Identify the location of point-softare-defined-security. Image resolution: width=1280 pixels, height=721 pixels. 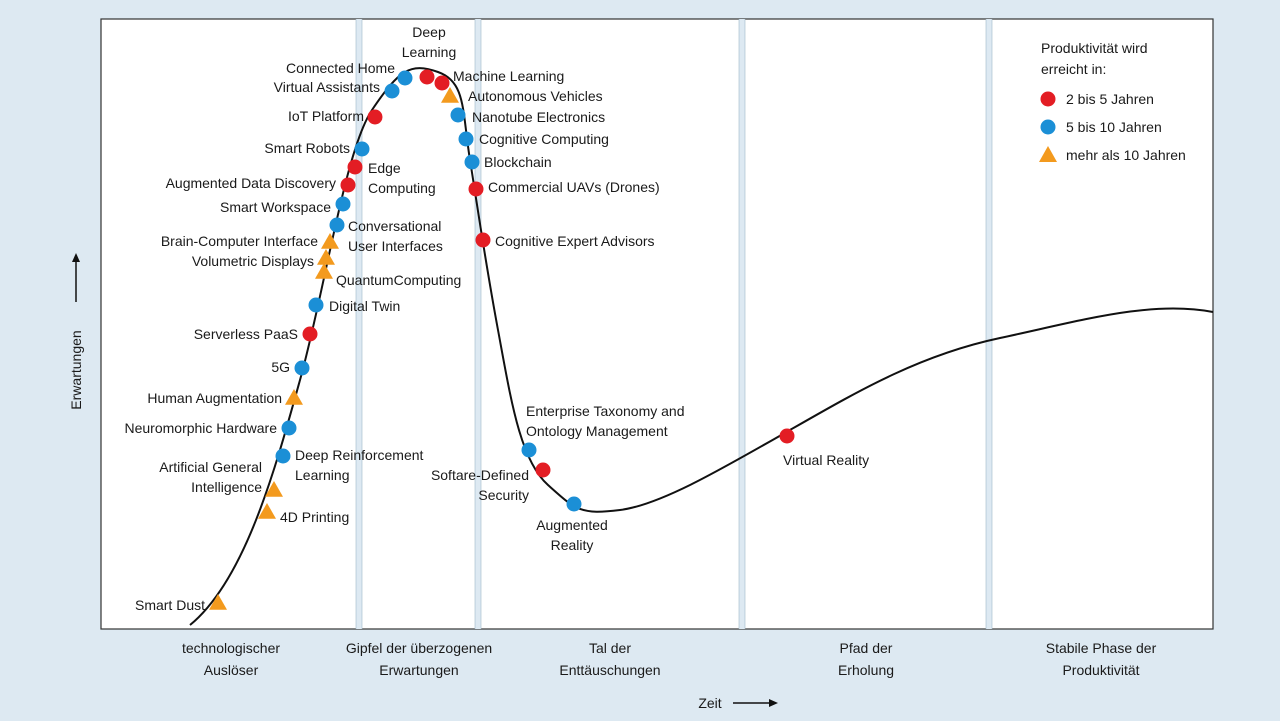
(543, 470).